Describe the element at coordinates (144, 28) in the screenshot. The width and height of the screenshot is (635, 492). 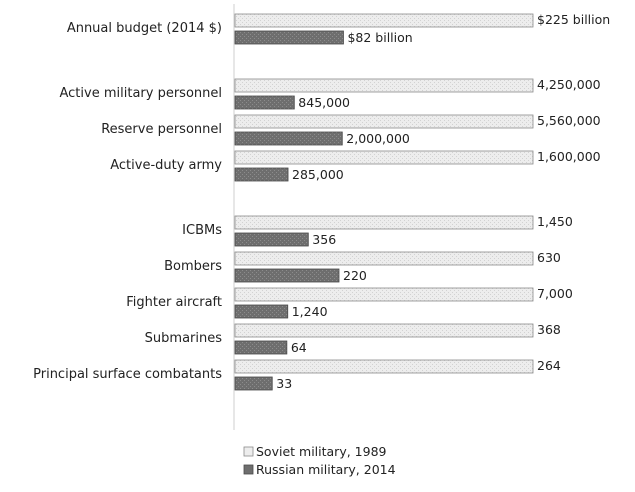
I see `category-label: Annual budget (2014 $)` at that location.